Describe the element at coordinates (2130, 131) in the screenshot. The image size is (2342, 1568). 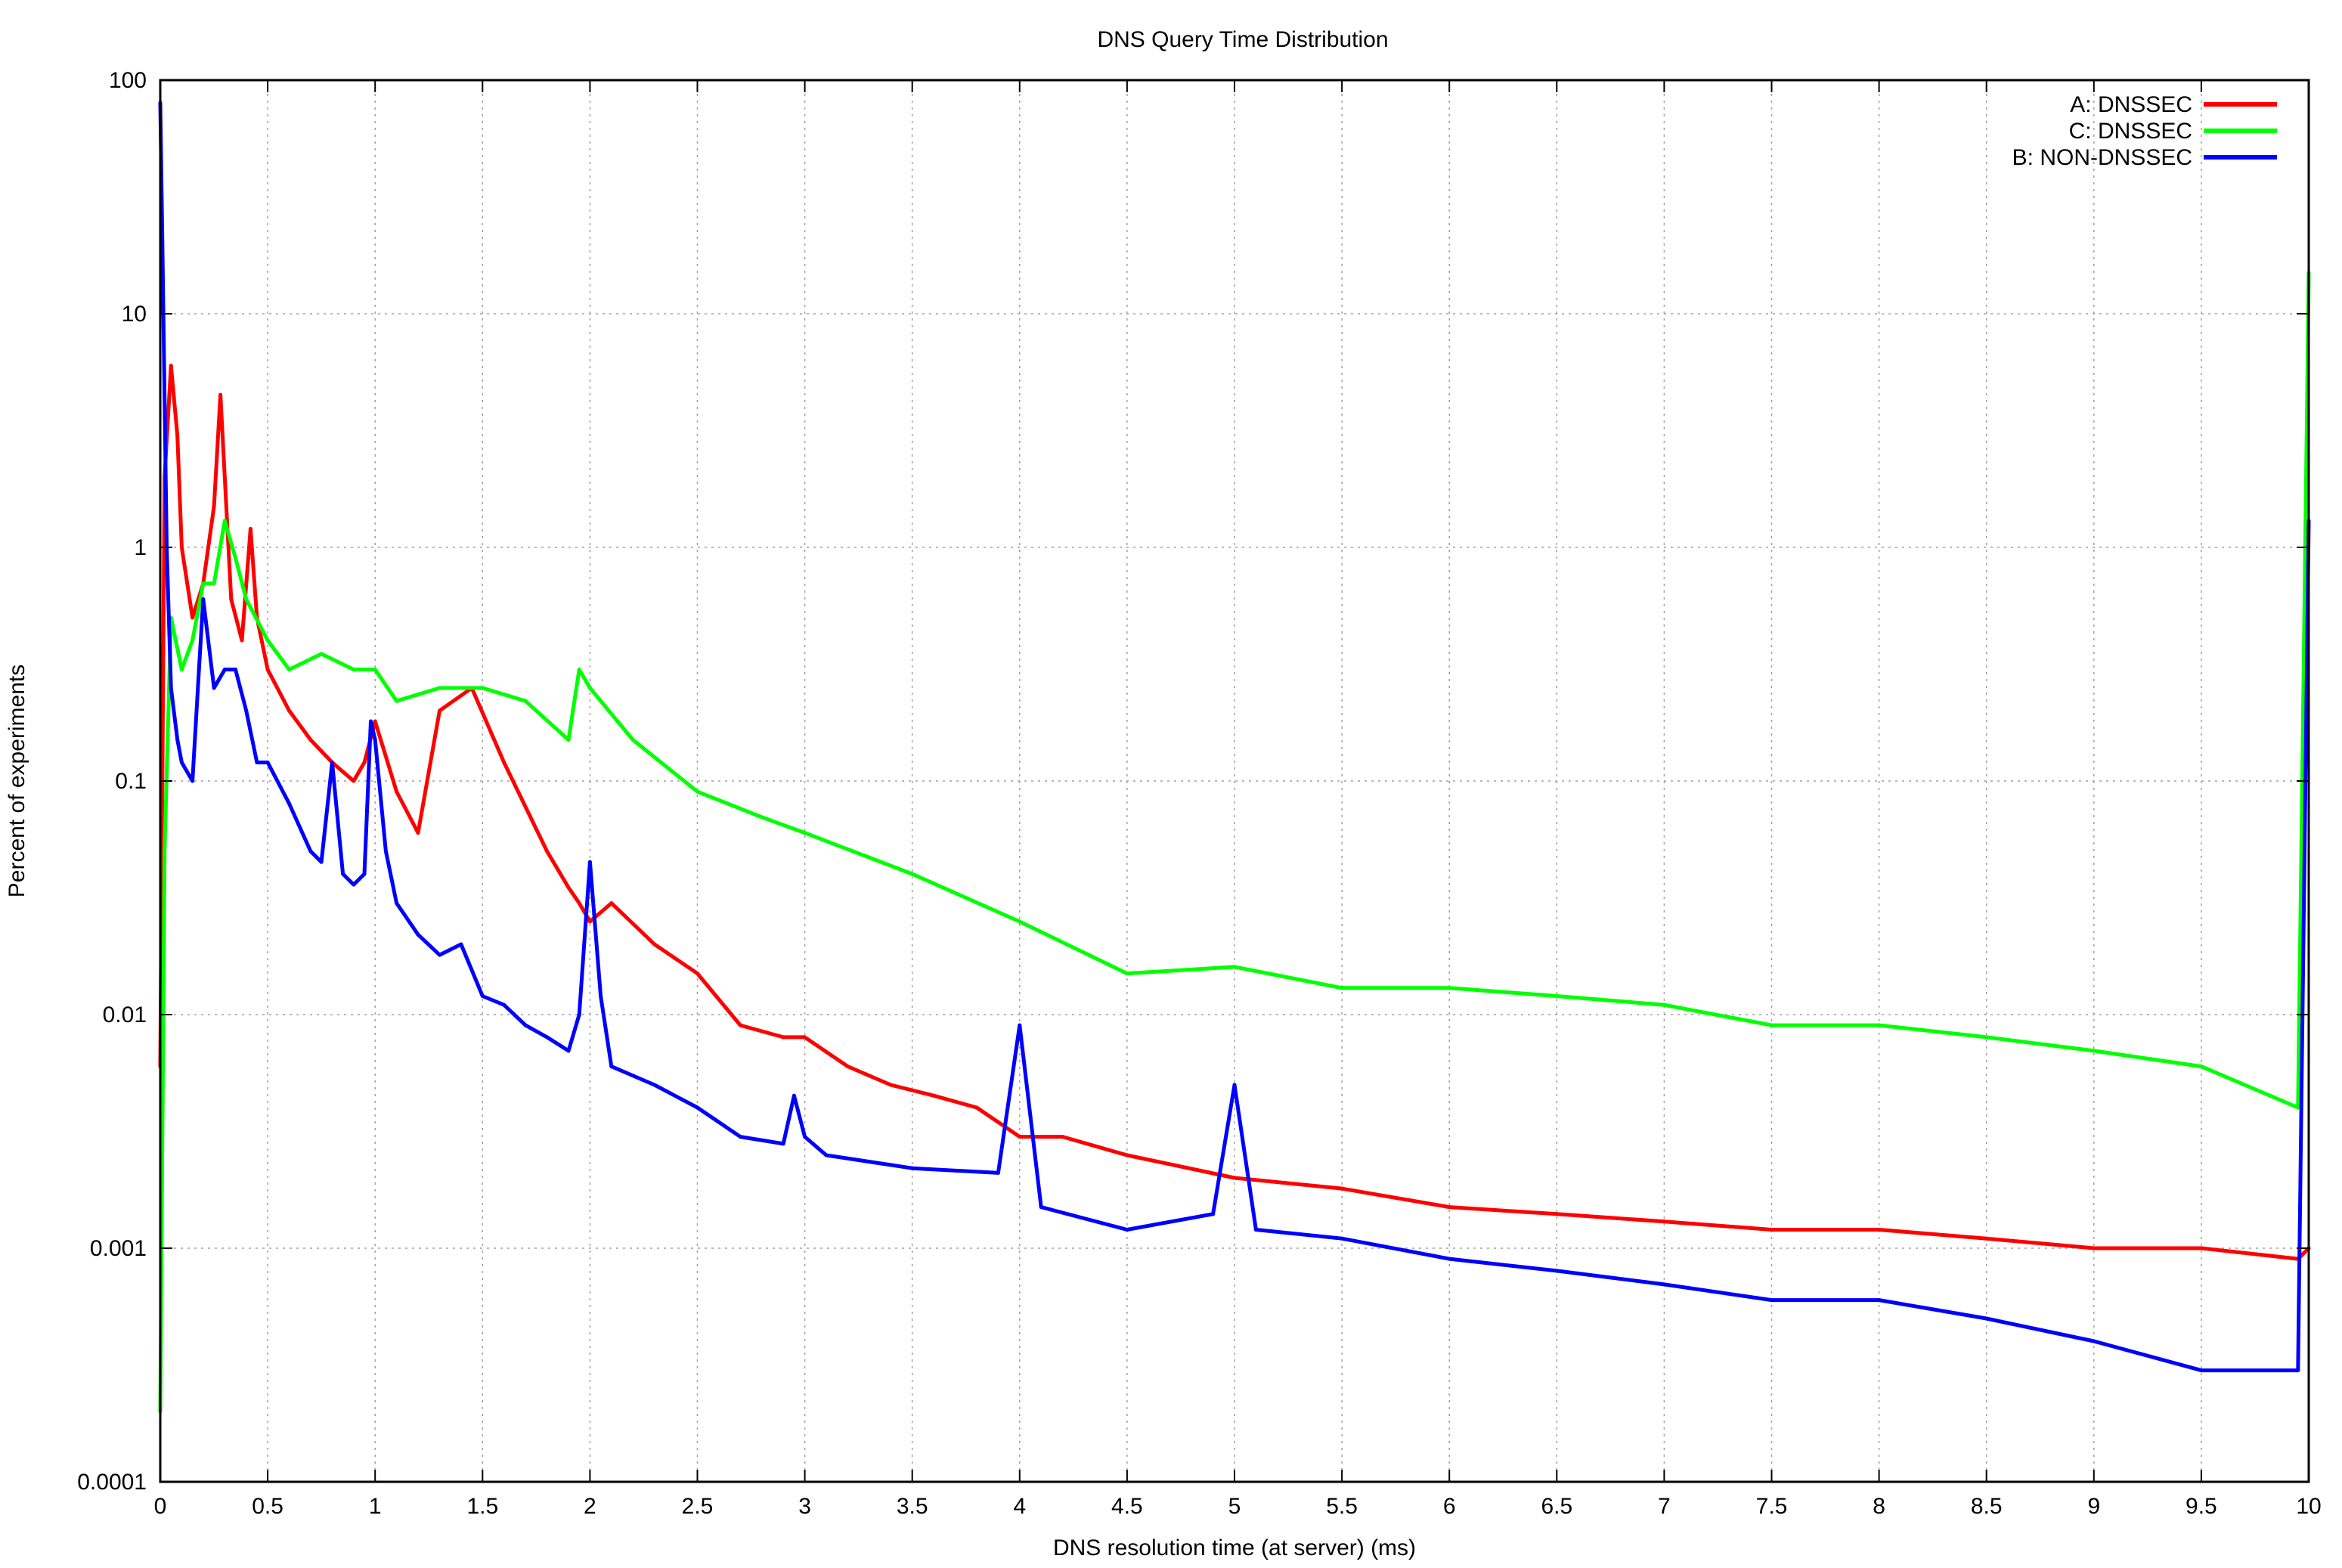
I see `legend-label: C: DNSSEC` at that location.